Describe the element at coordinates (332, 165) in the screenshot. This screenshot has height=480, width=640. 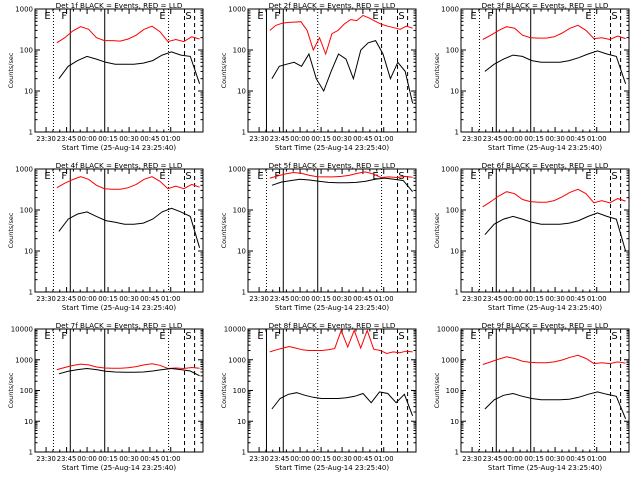
I see `chart-title: Det 5f BLACK = Events, RED = LLD` at that location.